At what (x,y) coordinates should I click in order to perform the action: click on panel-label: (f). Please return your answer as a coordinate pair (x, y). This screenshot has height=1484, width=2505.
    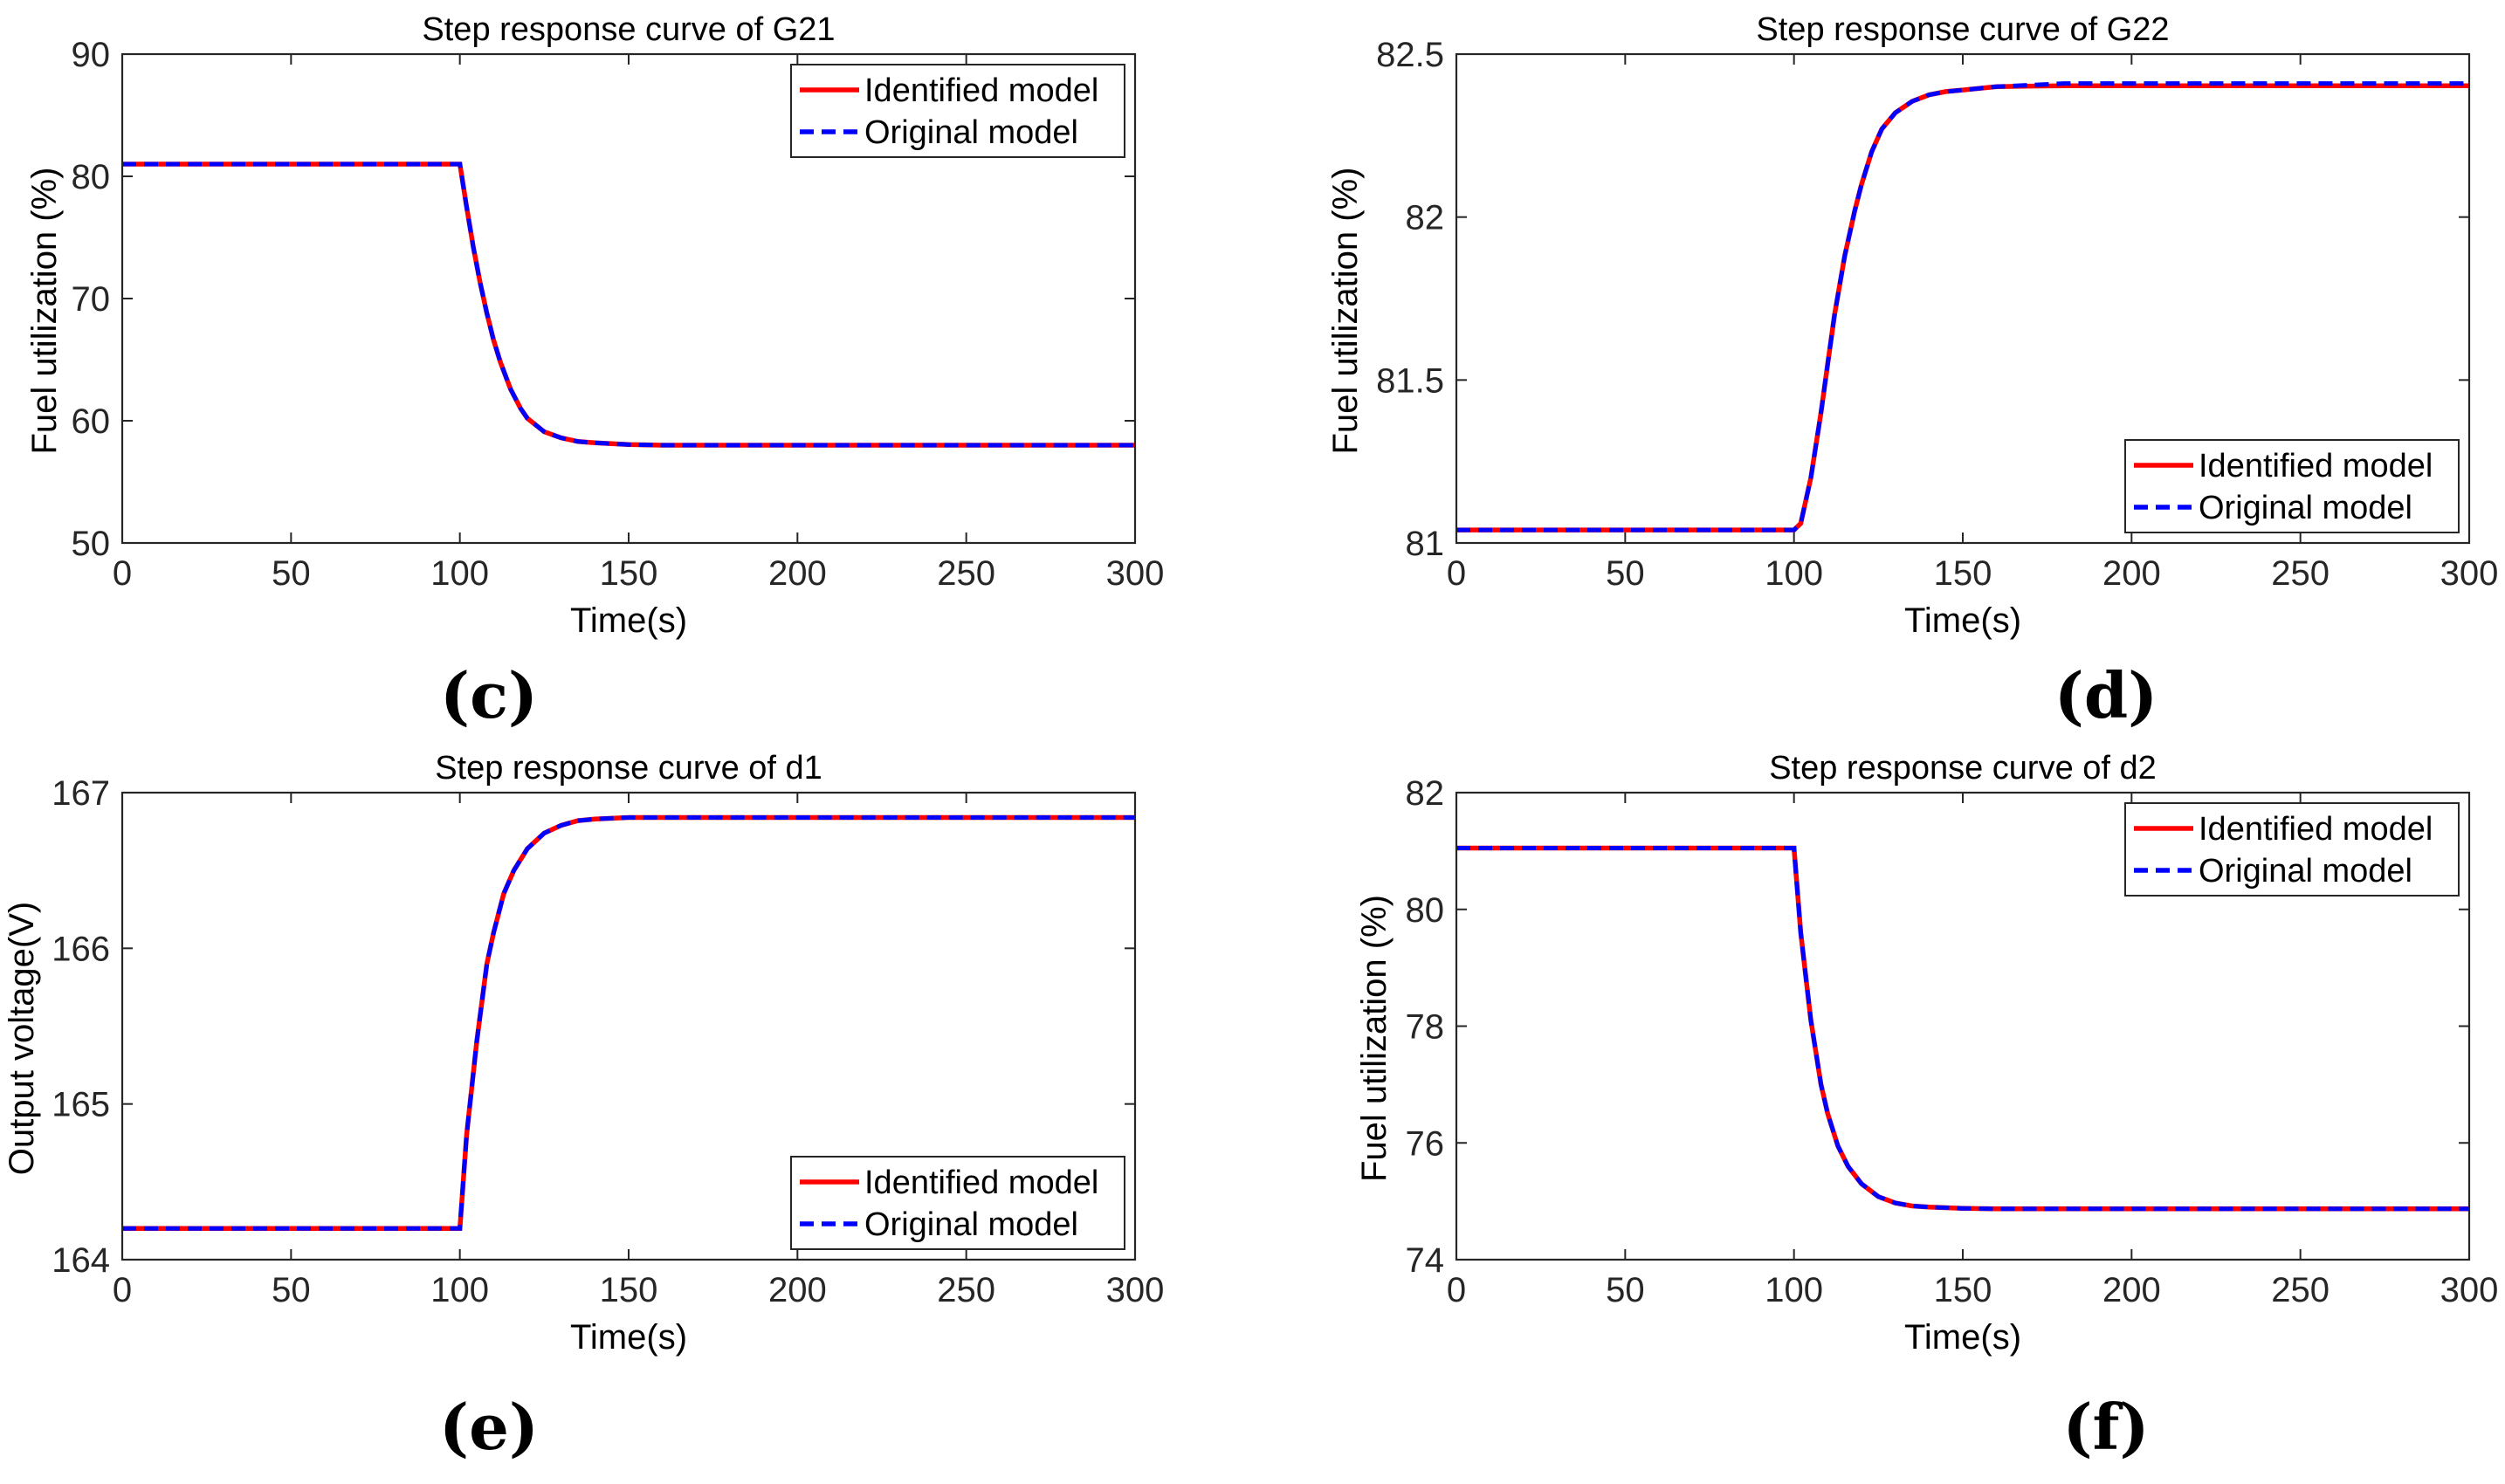
    Looking at the image, I should click on (2105, 1427).